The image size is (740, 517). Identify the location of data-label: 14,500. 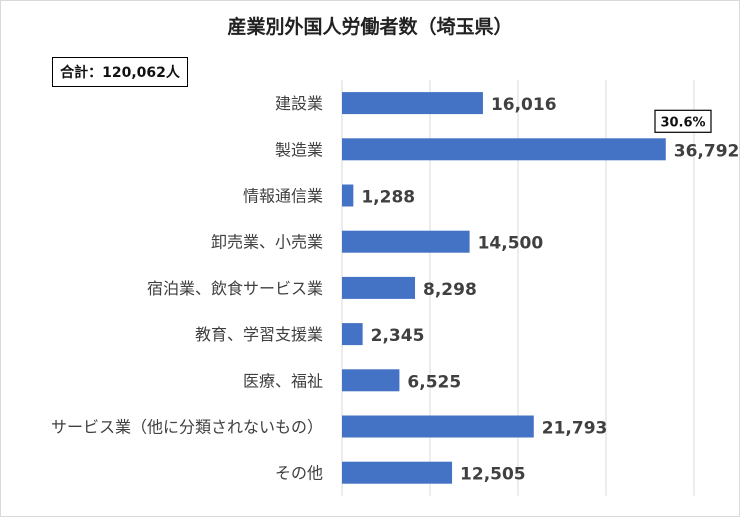
(511, 244).